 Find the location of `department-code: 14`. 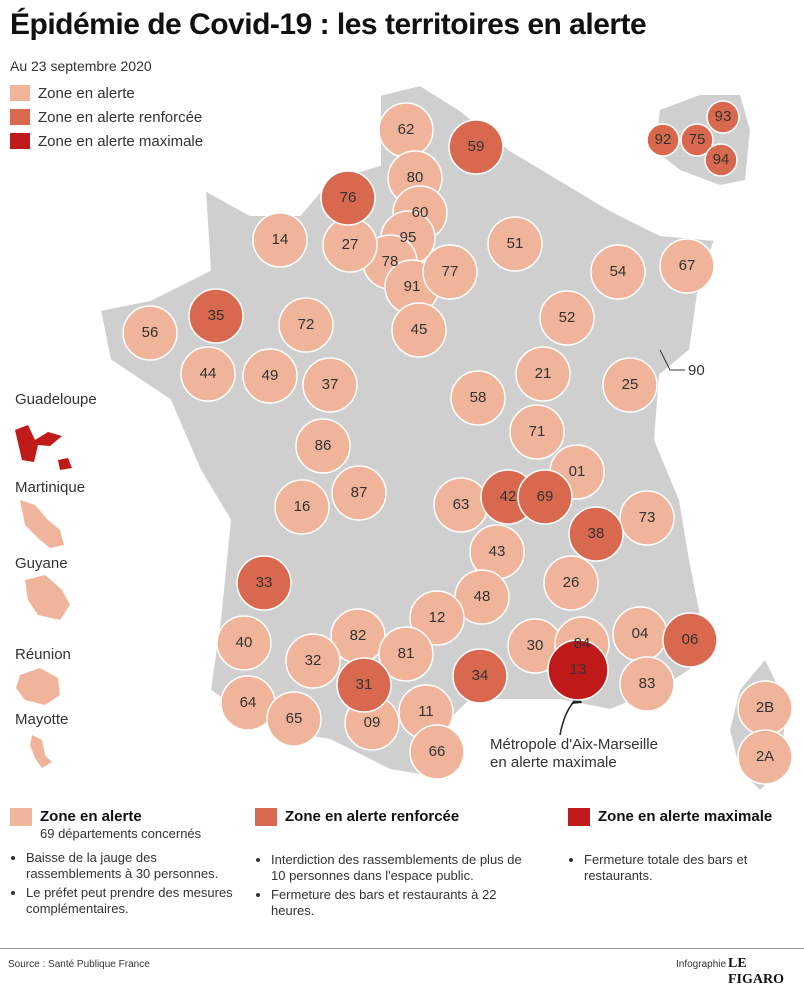

department-code: 14 is located at coordinates (280, 239).